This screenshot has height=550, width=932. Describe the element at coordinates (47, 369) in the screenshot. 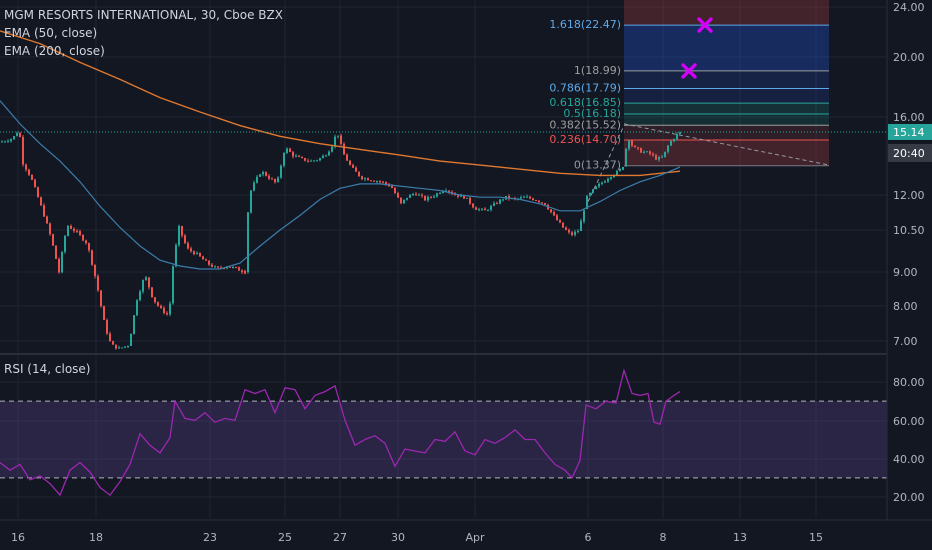

I see `rsi-legend: RSI (14, close)` at that location.